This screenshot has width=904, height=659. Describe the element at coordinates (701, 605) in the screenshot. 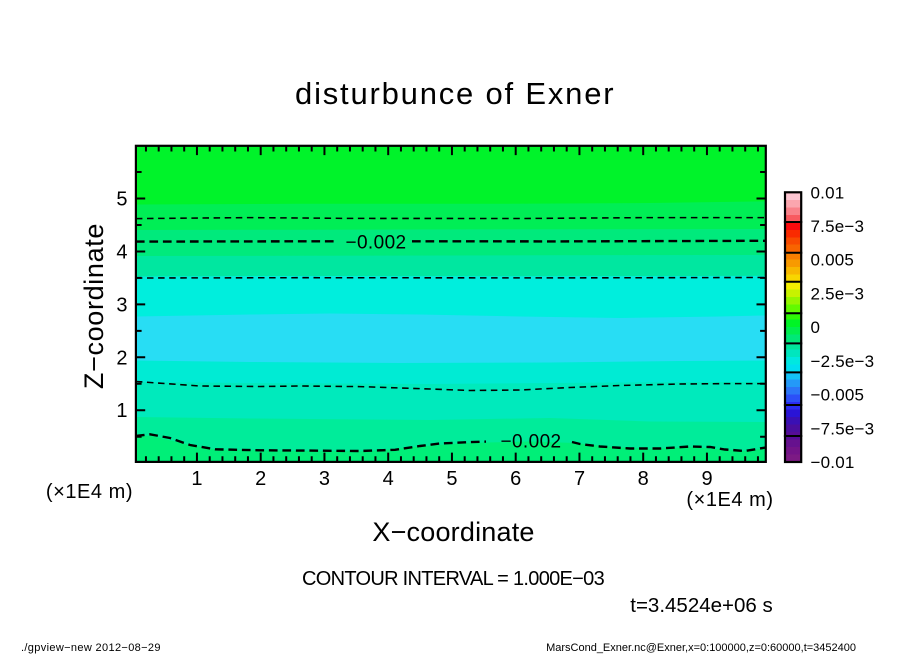

I see `svg-text: t=3.4524e+06 s` at that location.